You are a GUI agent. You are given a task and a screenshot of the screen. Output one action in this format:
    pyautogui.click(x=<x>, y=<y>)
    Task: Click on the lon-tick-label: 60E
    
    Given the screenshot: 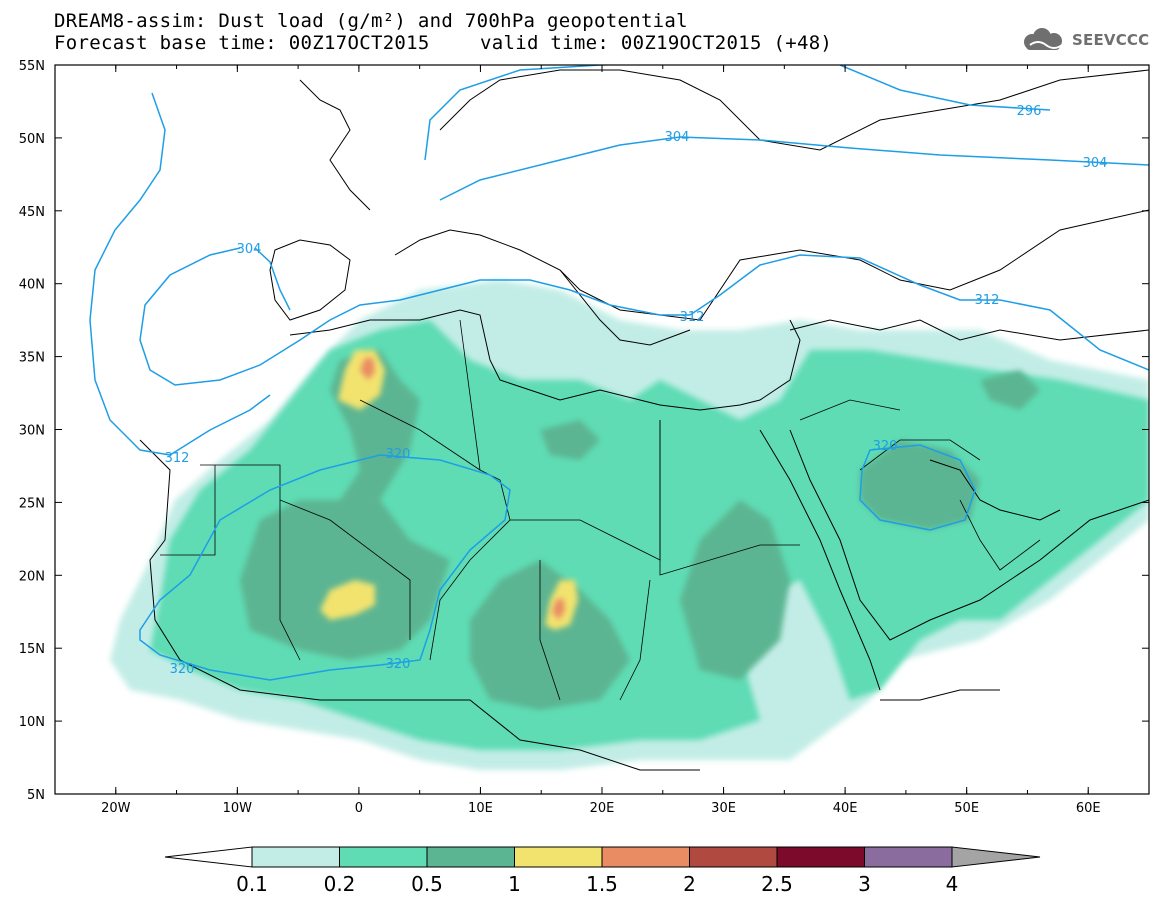 What is the action you would take?
    pyautogui.click(x=1088, y=808)
    